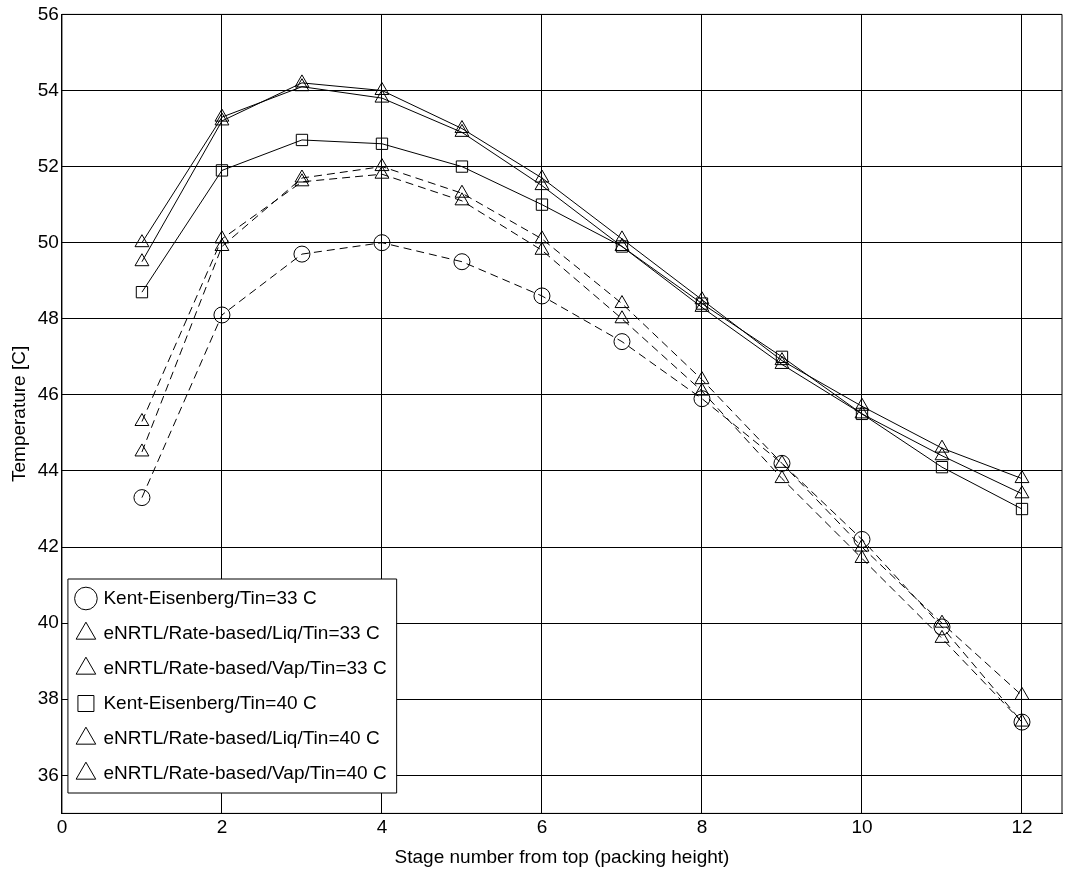 The width and height of the screenshot is (1080, 877). Describe the element at coordinates (48, 165) in the screenshot. I see `y-tick-label: 52` at that location.